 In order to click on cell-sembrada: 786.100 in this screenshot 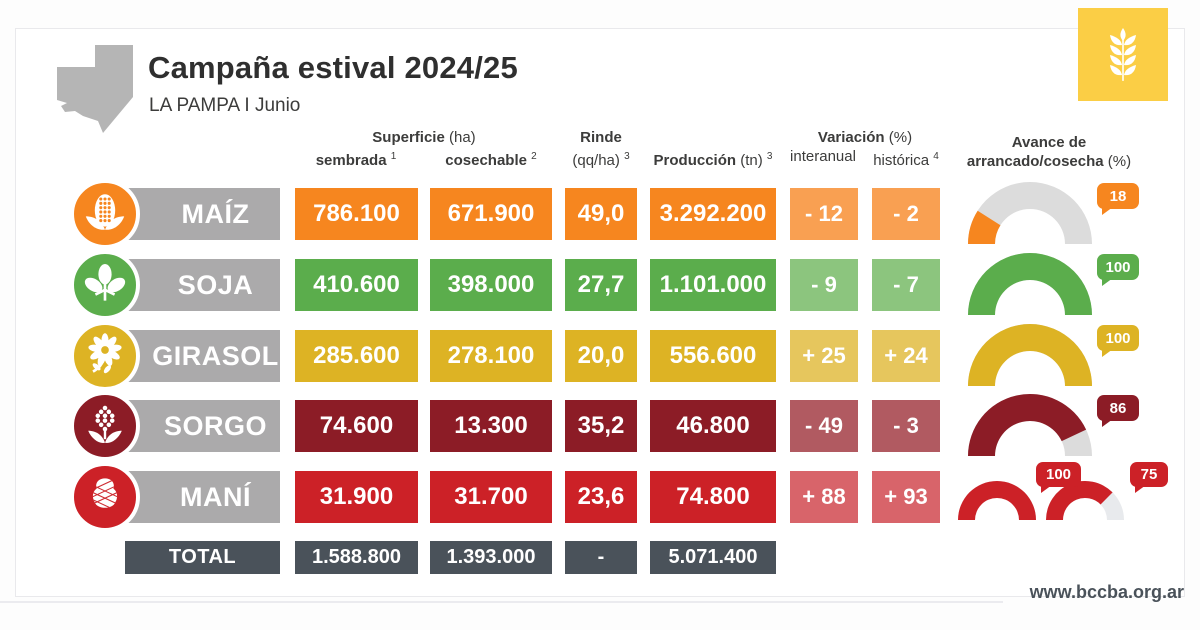, I will do `click(356, 214)`.